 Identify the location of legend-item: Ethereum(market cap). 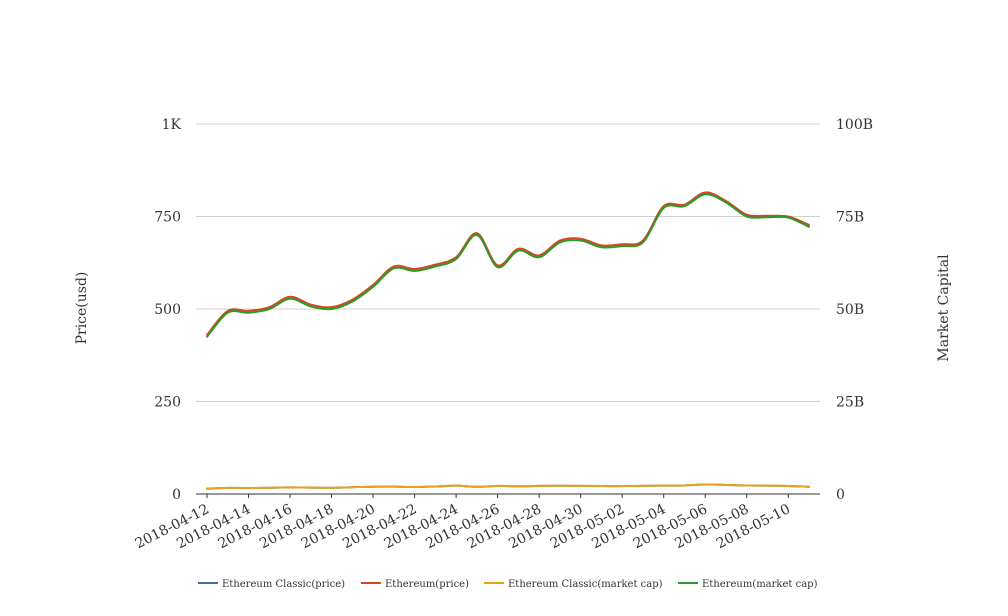
(748, 584).